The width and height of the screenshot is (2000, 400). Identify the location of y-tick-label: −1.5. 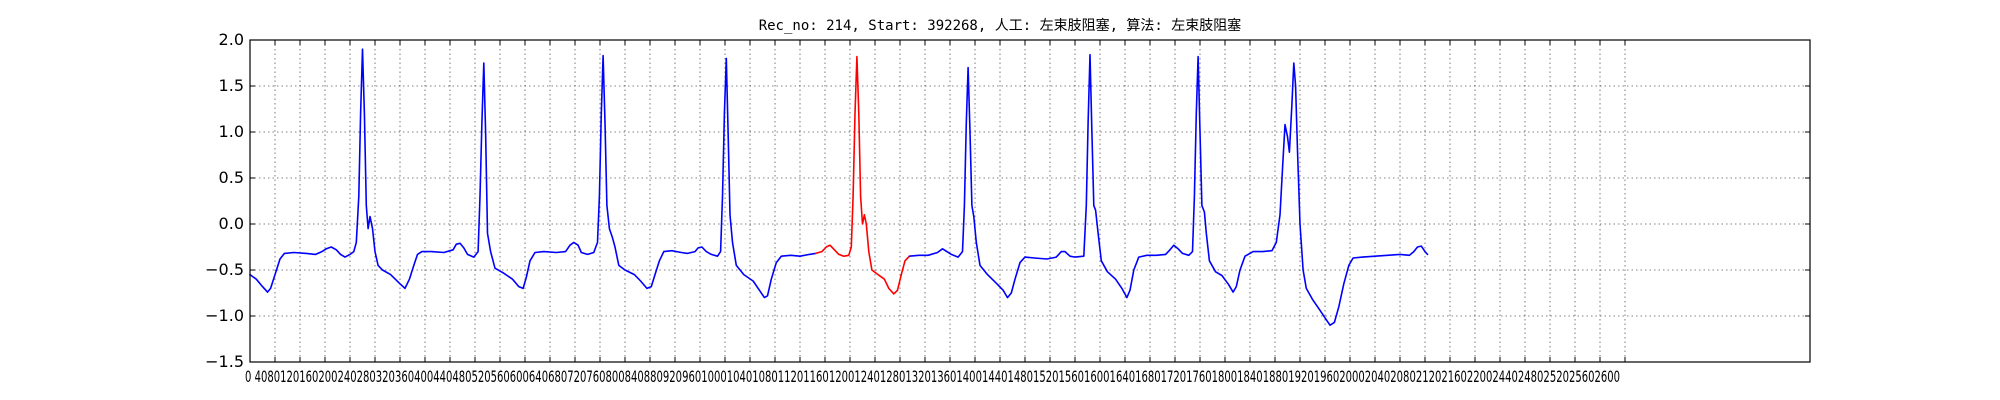
(224, 361).